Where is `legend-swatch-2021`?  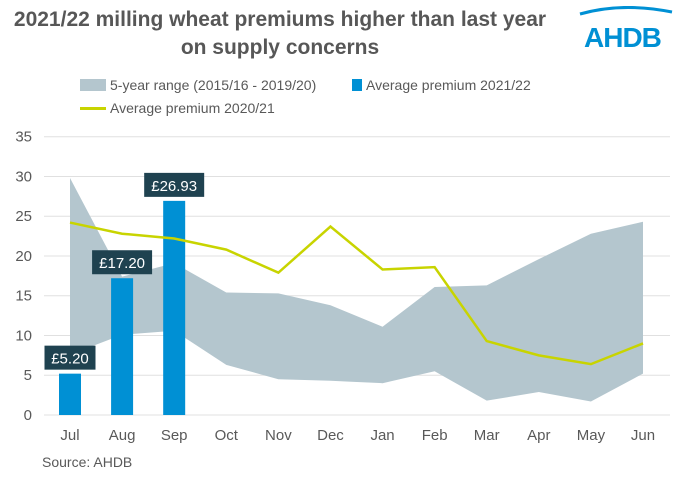
legend-swatch-2021 is located at coordinates (93, 108).